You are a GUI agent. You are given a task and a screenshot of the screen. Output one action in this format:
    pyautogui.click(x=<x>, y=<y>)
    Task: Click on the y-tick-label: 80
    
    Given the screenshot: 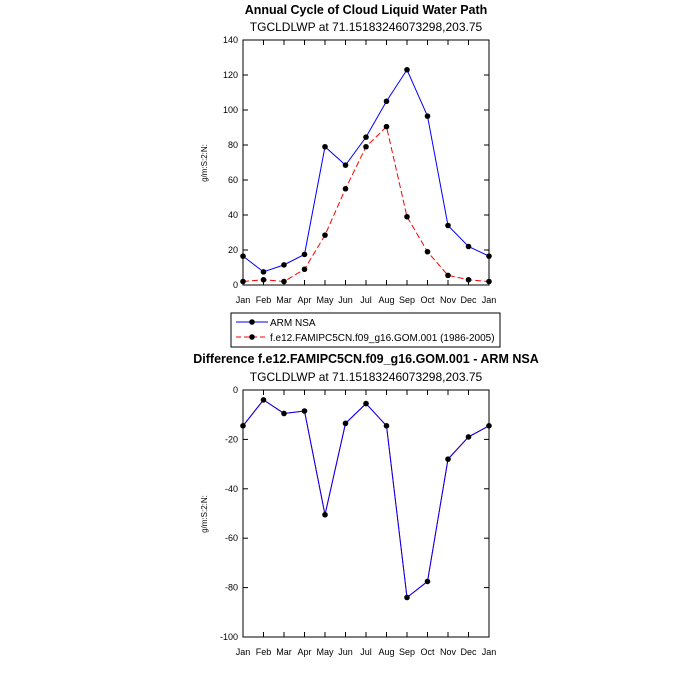 What is the action you would take?
    pyautogui.click(x=233, y=145)
    